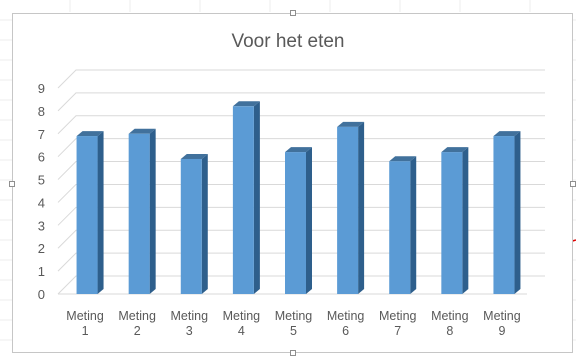 This screenshot has height=358, width=576. I want to click on x-tick-label: 7, so click(397, 331).